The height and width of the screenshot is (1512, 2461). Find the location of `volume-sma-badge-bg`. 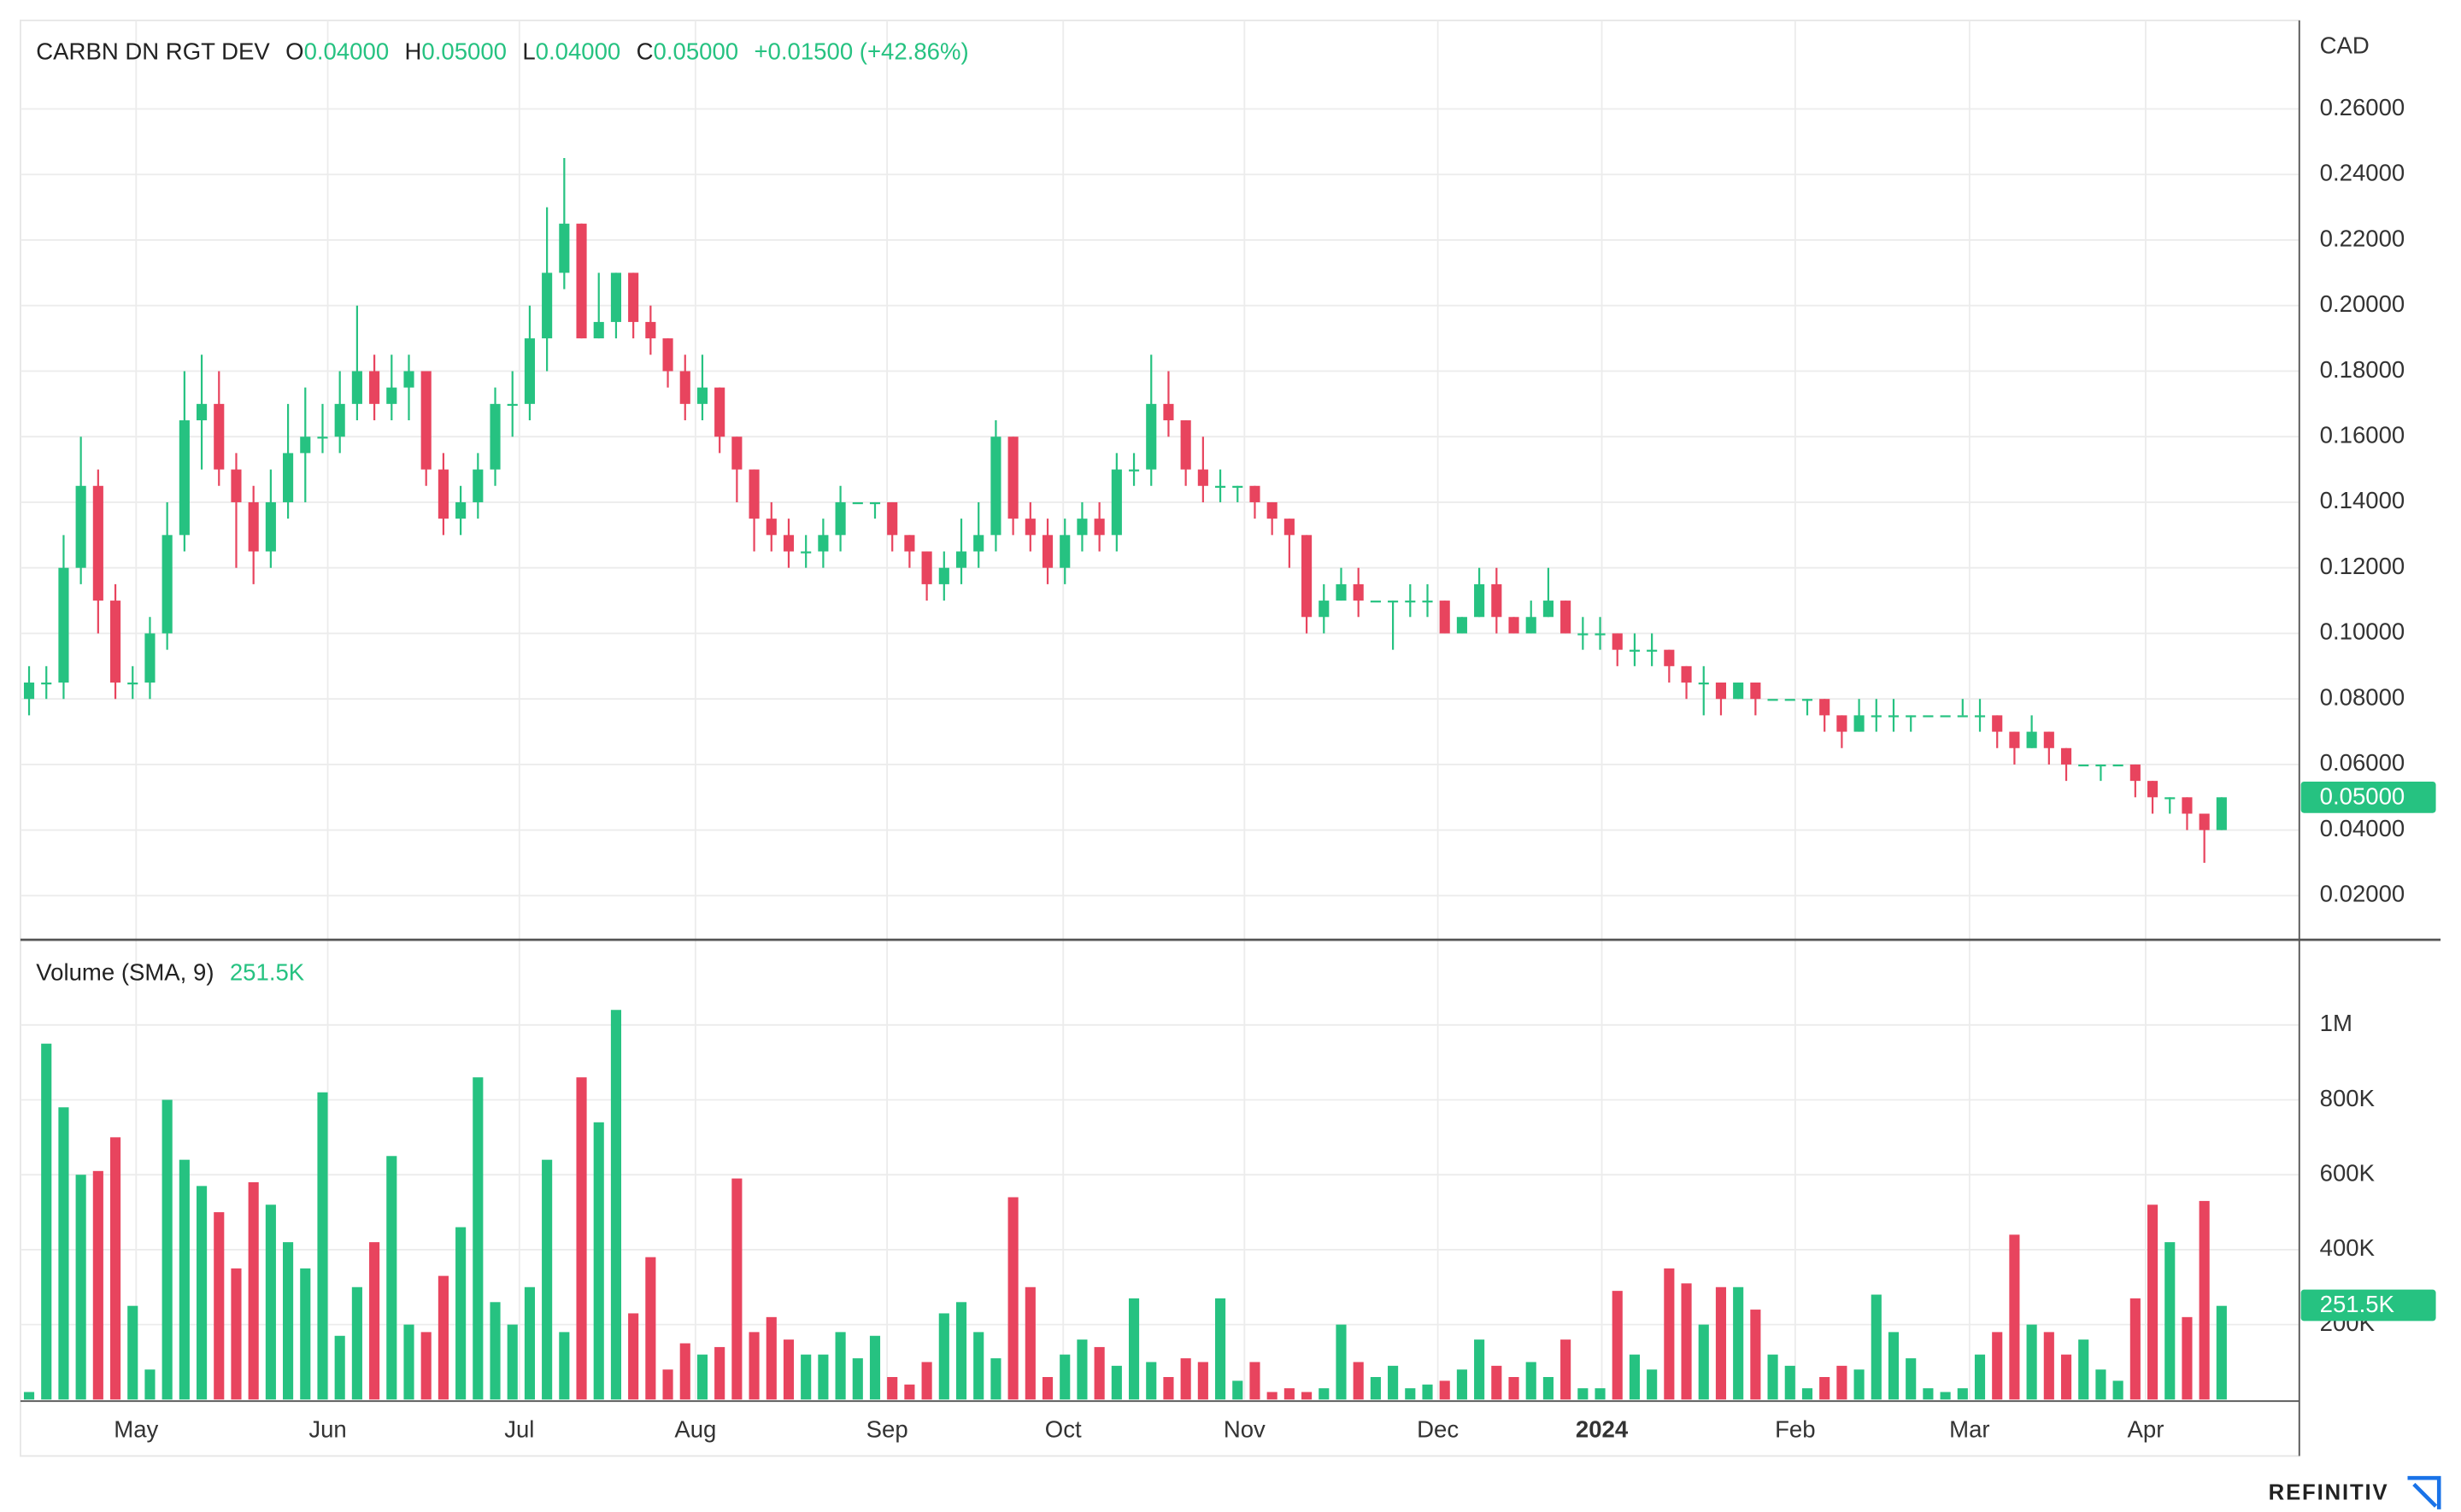

volume-sma-badge-bg is located at coordinates (2368, 1305).